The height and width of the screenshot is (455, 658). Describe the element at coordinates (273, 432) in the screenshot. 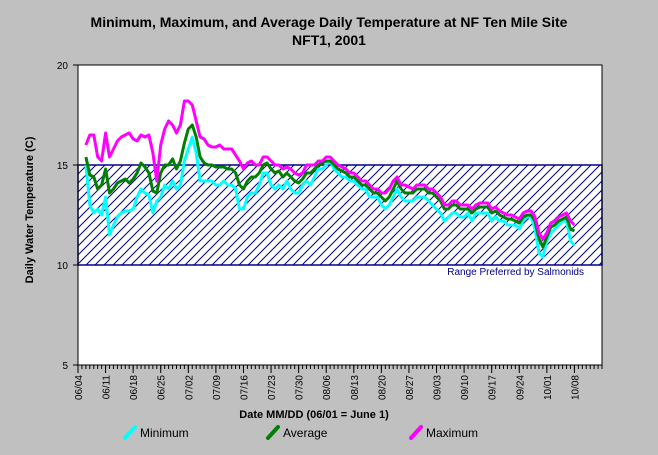

I see `legend-swatch-average` at that location.